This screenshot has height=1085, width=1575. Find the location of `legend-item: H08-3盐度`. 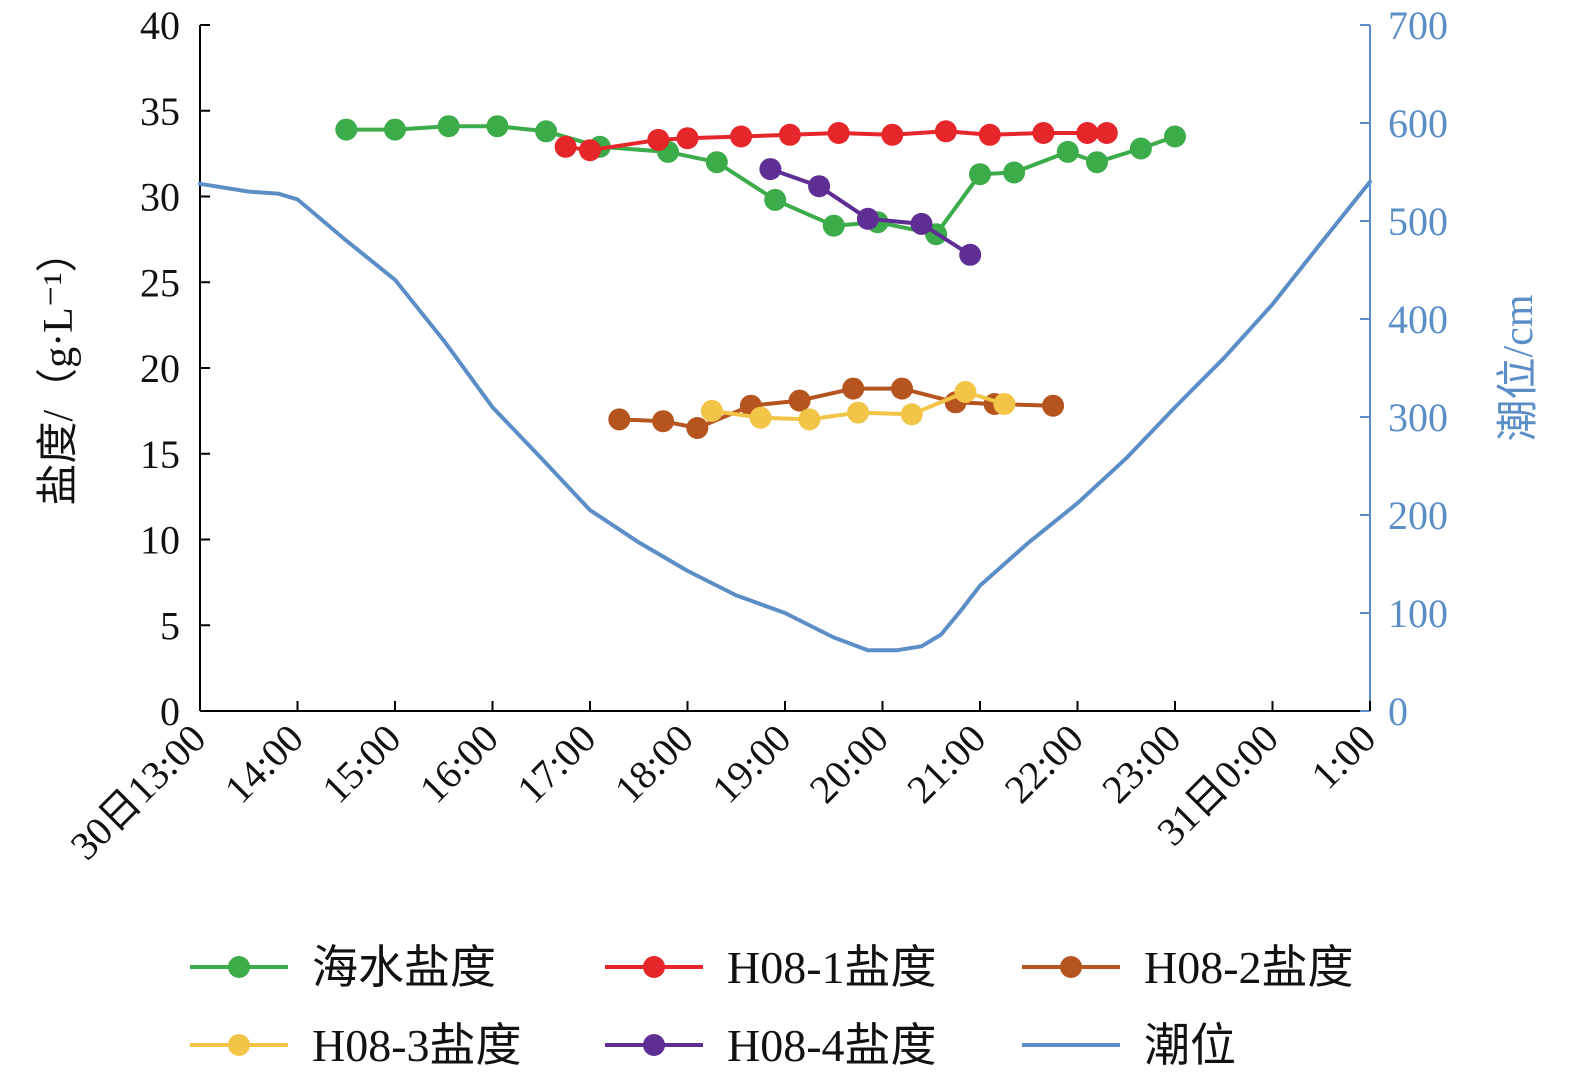

legend-item: H08-3盐度 is located at coordinates (356, 1045).